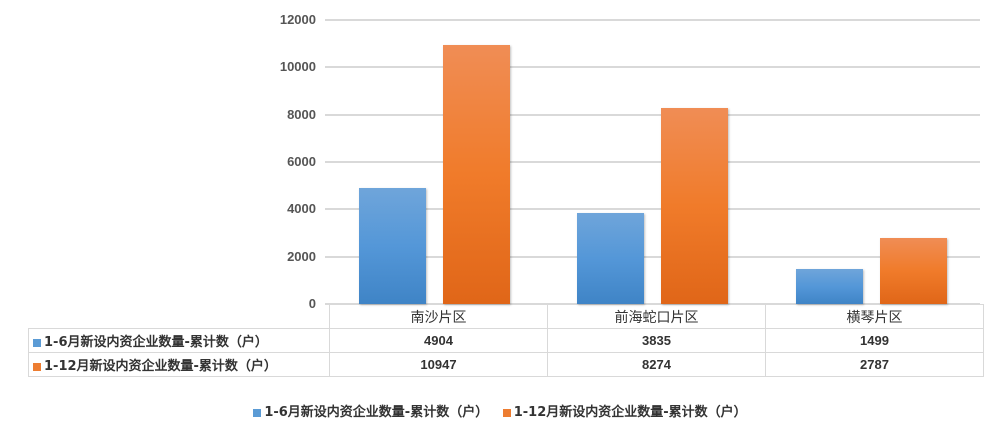 This screenshot has height=439, width=1000. What do you see at coordinates (297, 67) in the screenshot?
I see `y-tick-label: 10000` at bounding box center [297, 67].